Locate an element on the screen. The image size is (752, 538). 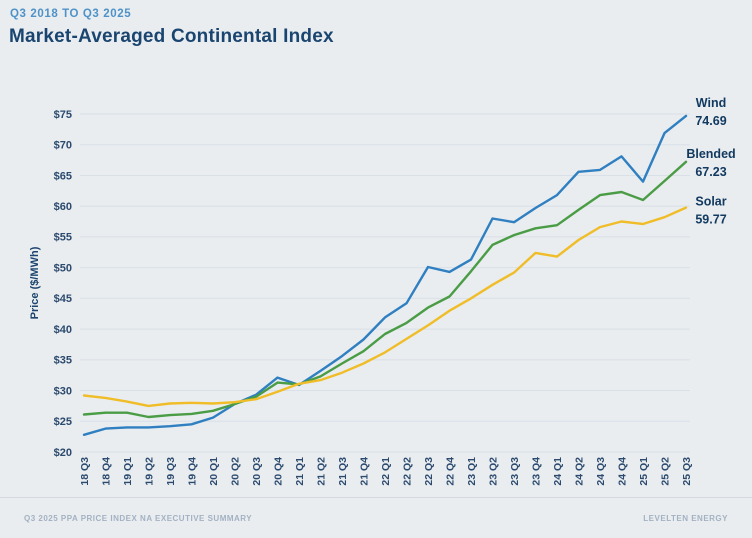
series-end-label-wind: Wind is located at coordinates (711, 103).